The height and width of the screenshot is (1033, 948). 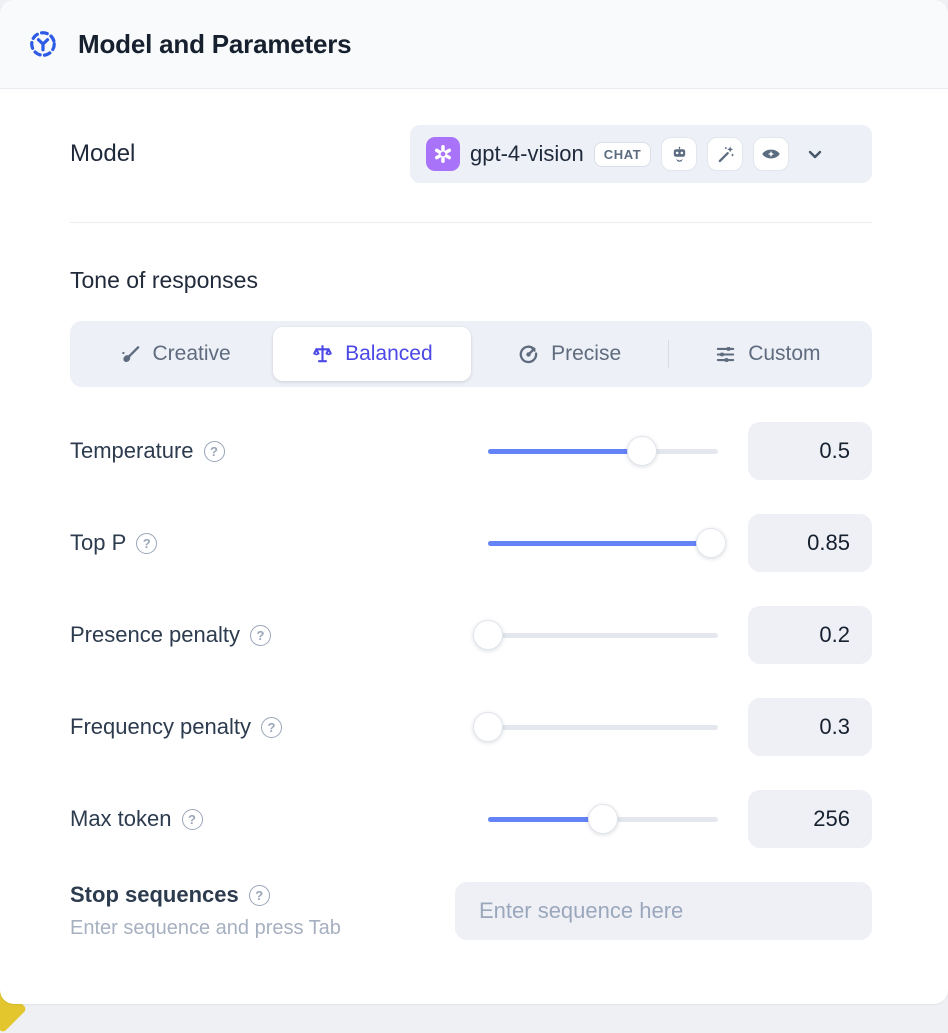 What do you see at coordinates (164, 280) in the screenshot?
I see `tone-heading: Tone of responses` at bounding box center [164, 280].